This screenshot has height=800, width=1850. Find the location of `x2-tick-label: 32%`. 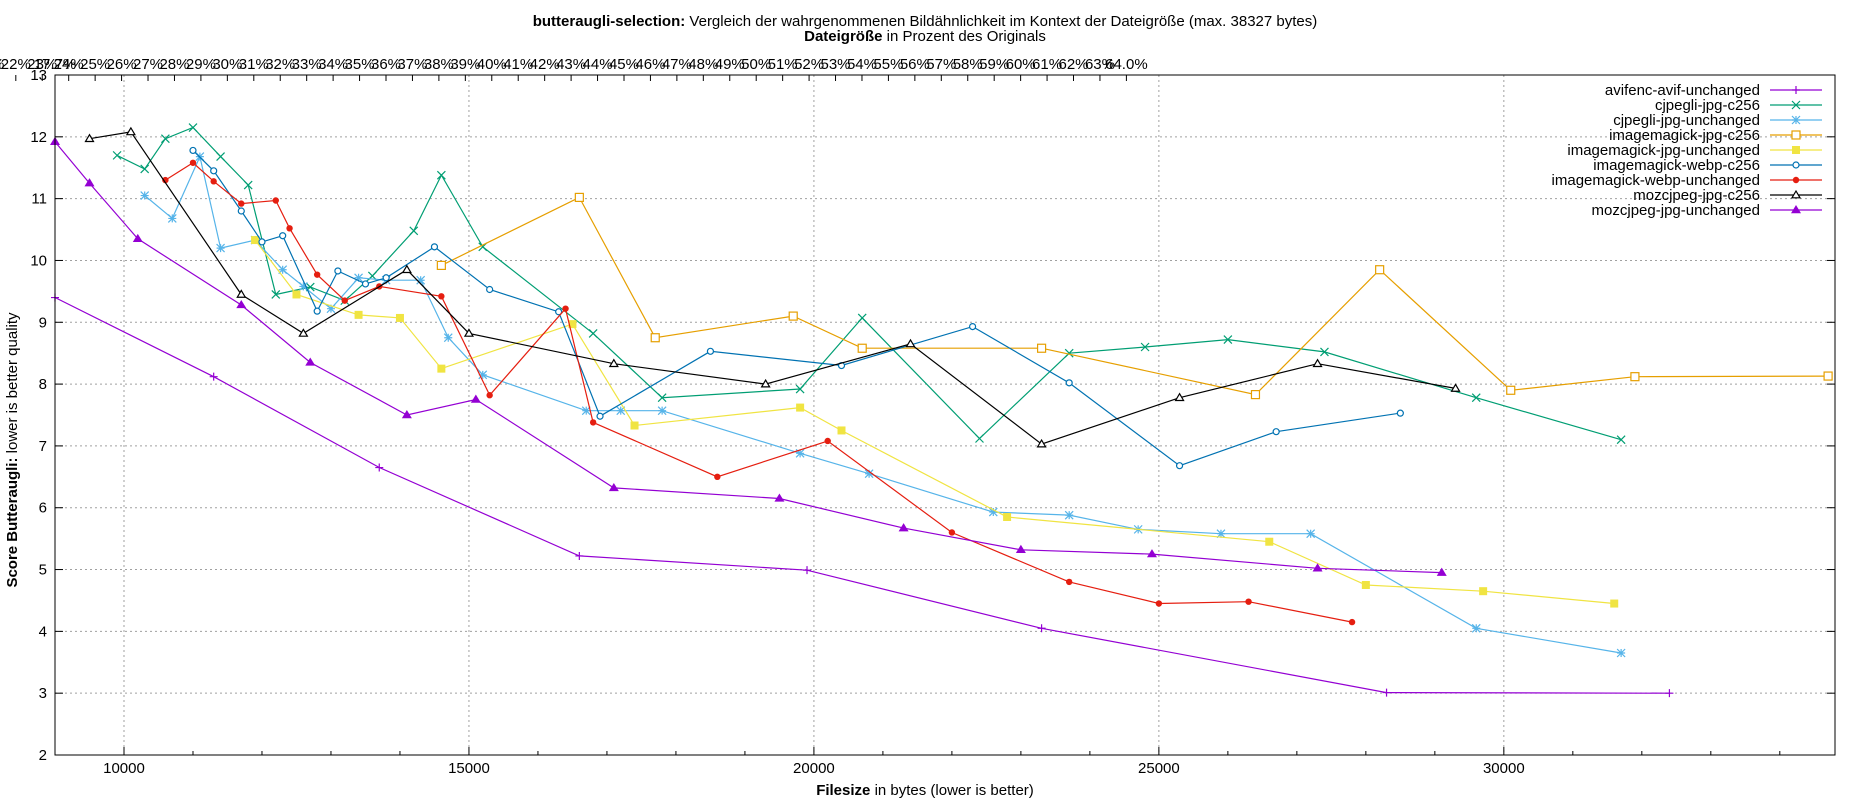

x2-tick-label: 32% is located at coordinates (280, 64).